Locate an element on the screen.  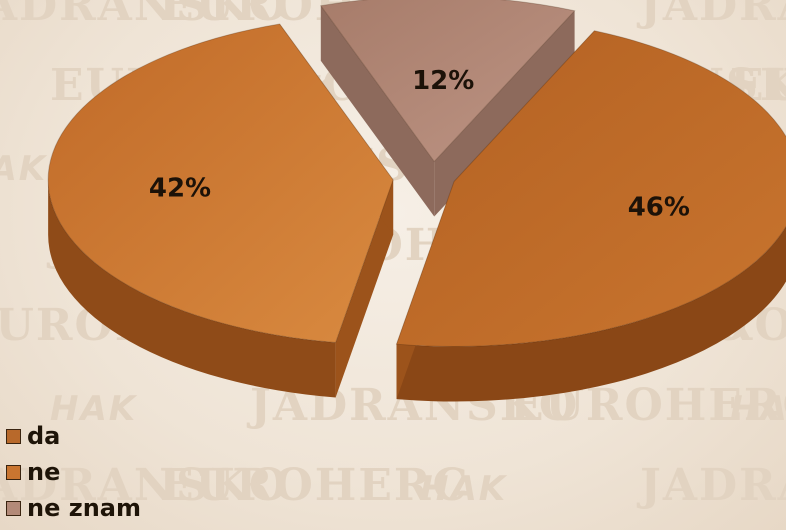
slice-ne-znam-top is located at coordinates (447, 81).